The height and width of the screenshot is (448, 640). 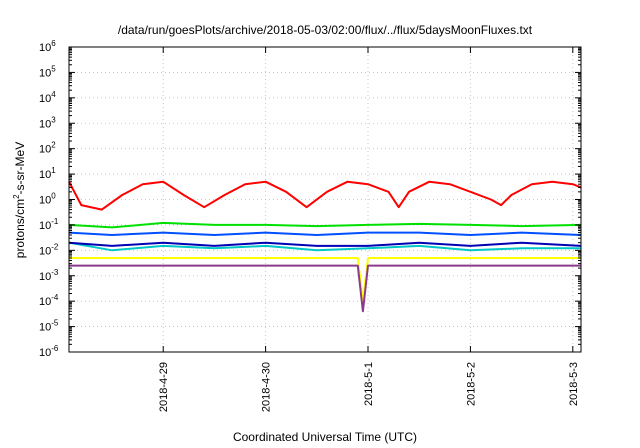 I want to click on y-tick-label-exponent: 1, so click(x=53, y=170).